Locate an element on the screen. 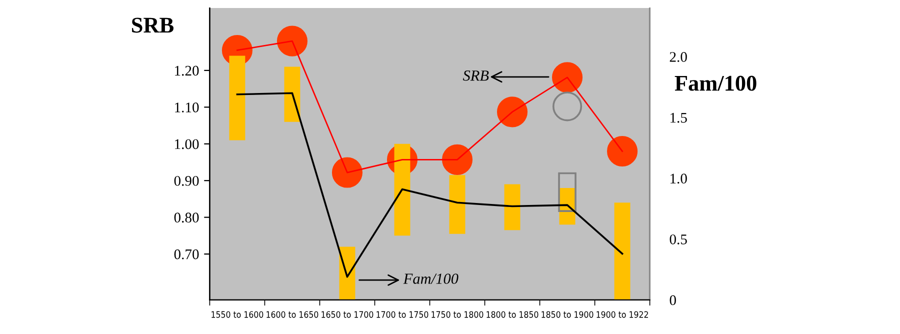 The height and width of the screenshot is (334, 900). y-tick-label: 0.70 is located at coordinates (186, 254).